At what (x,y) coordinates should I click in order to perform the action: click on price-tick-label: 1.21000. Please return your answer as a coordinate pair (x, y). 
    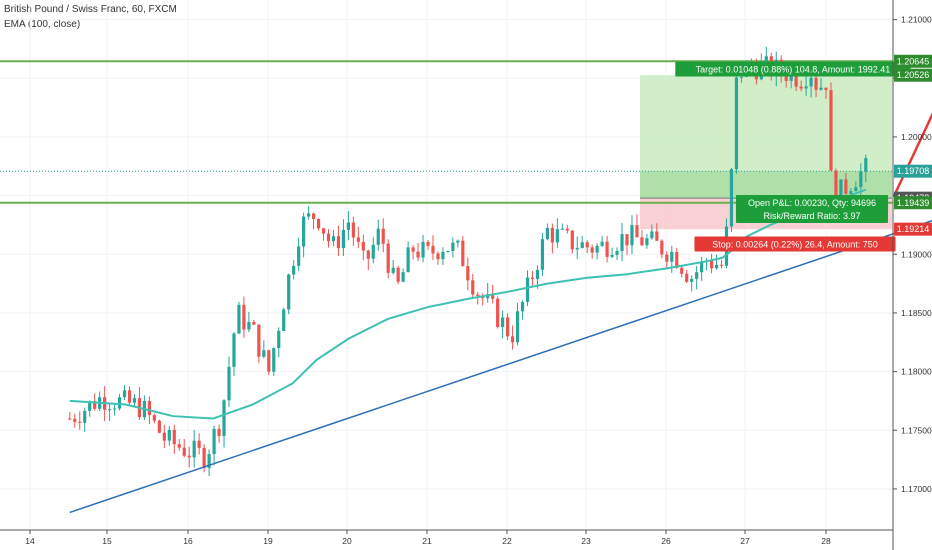
    Looking at the image, I should click on (916, 20).